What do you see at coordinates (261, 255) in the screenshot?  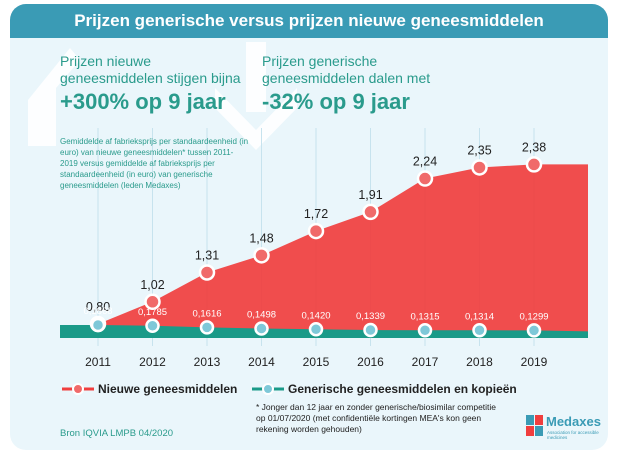 I see `point-new-2014` at bounding box center [261, 255].